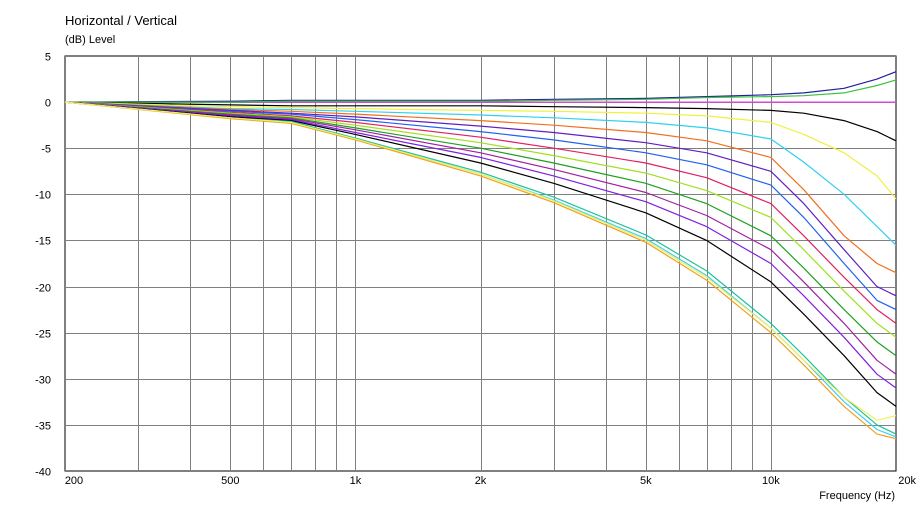 This screenshot has height=506, width=919. What do you see at coordinates (43, 196) in the screenshot?
I see `y-tick-label: -10` at bounding box center [43, 196].